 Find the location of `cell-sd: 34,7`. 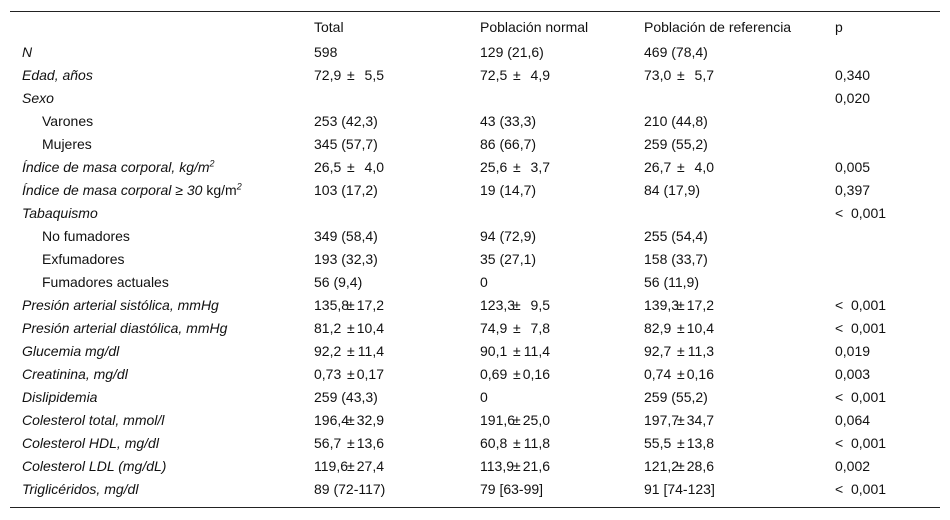

cell-sd: 34,7 is located at coordinates (700, 420).